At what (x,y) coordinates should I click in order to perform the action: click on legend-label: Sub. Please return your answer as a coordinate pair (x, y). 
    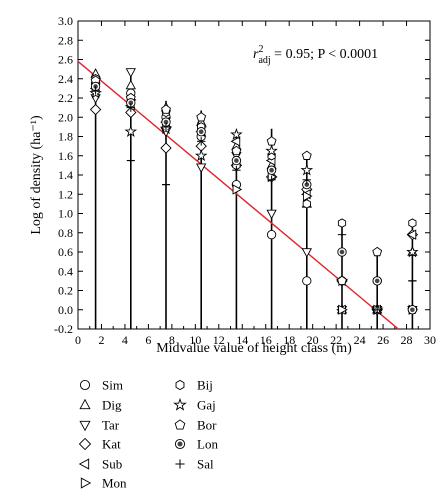
    Looking at the image, I should click on (112, 464).